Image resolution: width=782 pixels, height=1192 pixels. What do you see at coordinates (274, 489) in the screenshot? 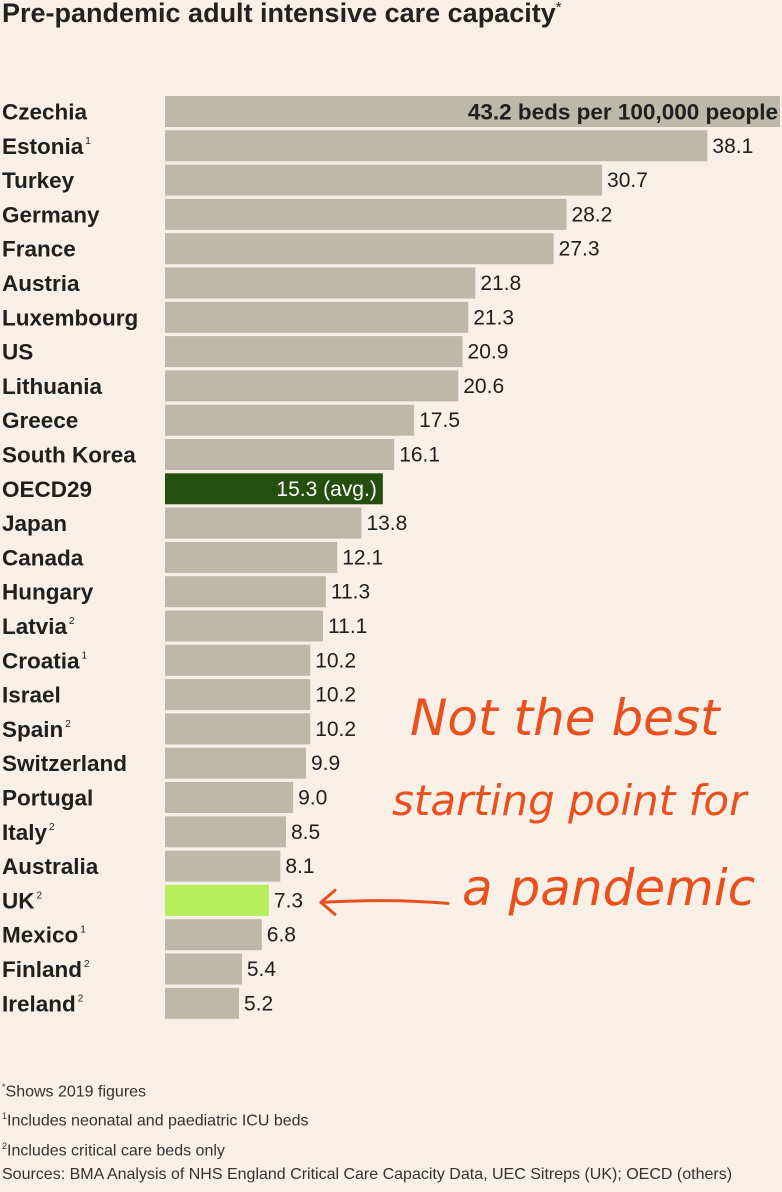
I see `bar-oecd29` at bounding box center [274, 489].